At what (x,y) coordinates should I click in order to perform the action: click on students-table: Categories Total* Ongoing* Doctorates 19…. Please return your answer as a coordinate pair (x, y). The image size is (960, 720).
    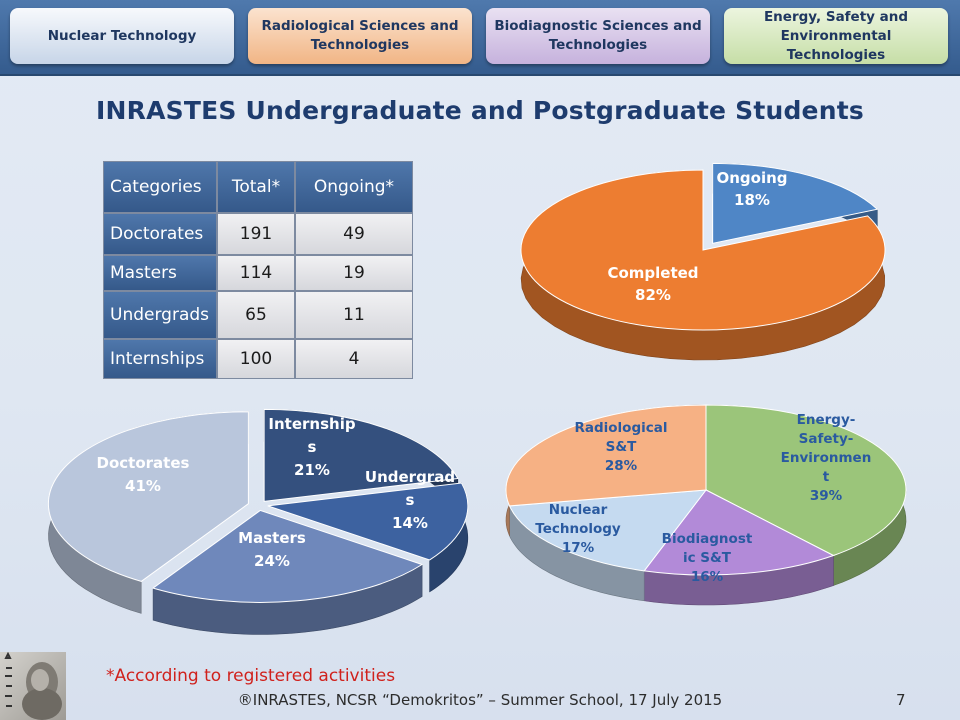
    Looking at the image, I should click on (258, 270).